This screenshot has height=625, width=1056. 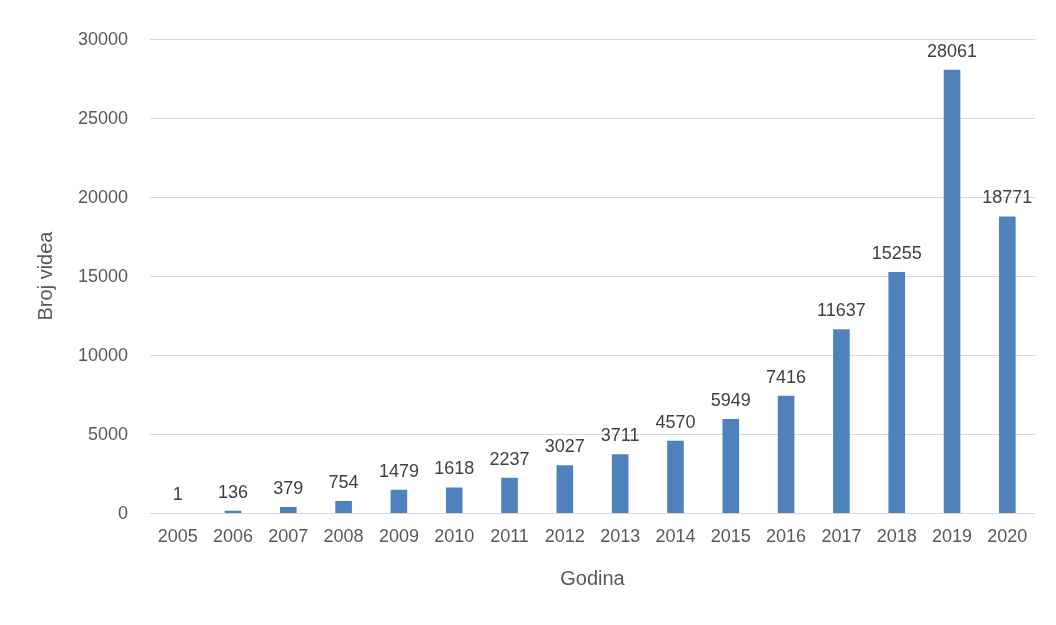 What do you see at coordinates (730, 536) in the screenshot?
I see `x-tick-label: 2015` at bounding box center [730, 536].